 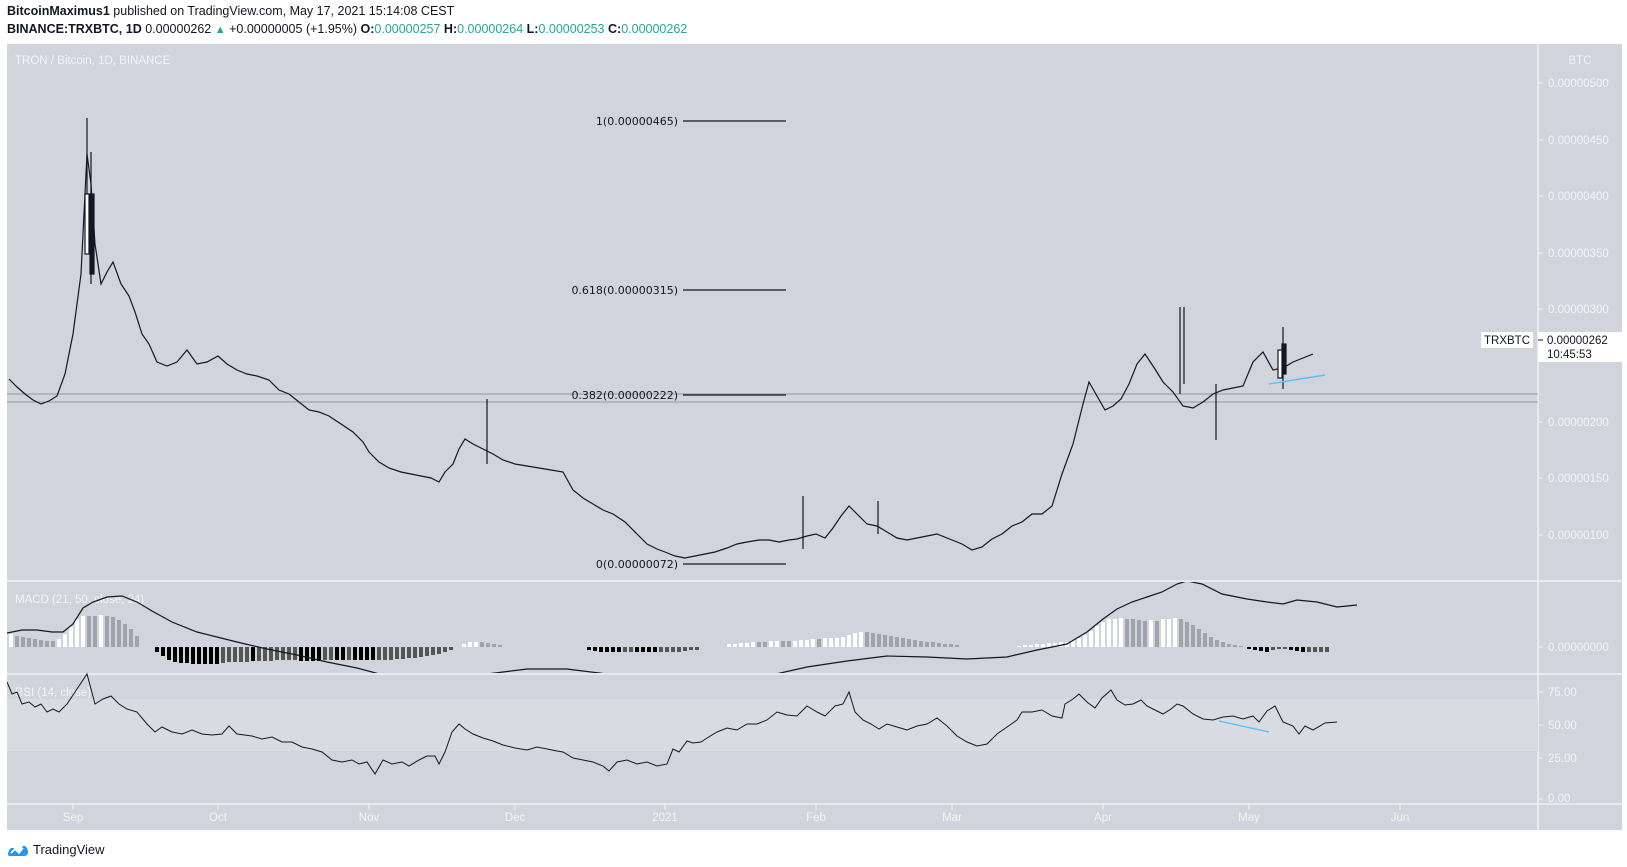 What do you see at coordinates (624, 290) in the screenshot?
I see `fib-level-label: 0.618(0.00000315)` at bounding box center [624, 290].